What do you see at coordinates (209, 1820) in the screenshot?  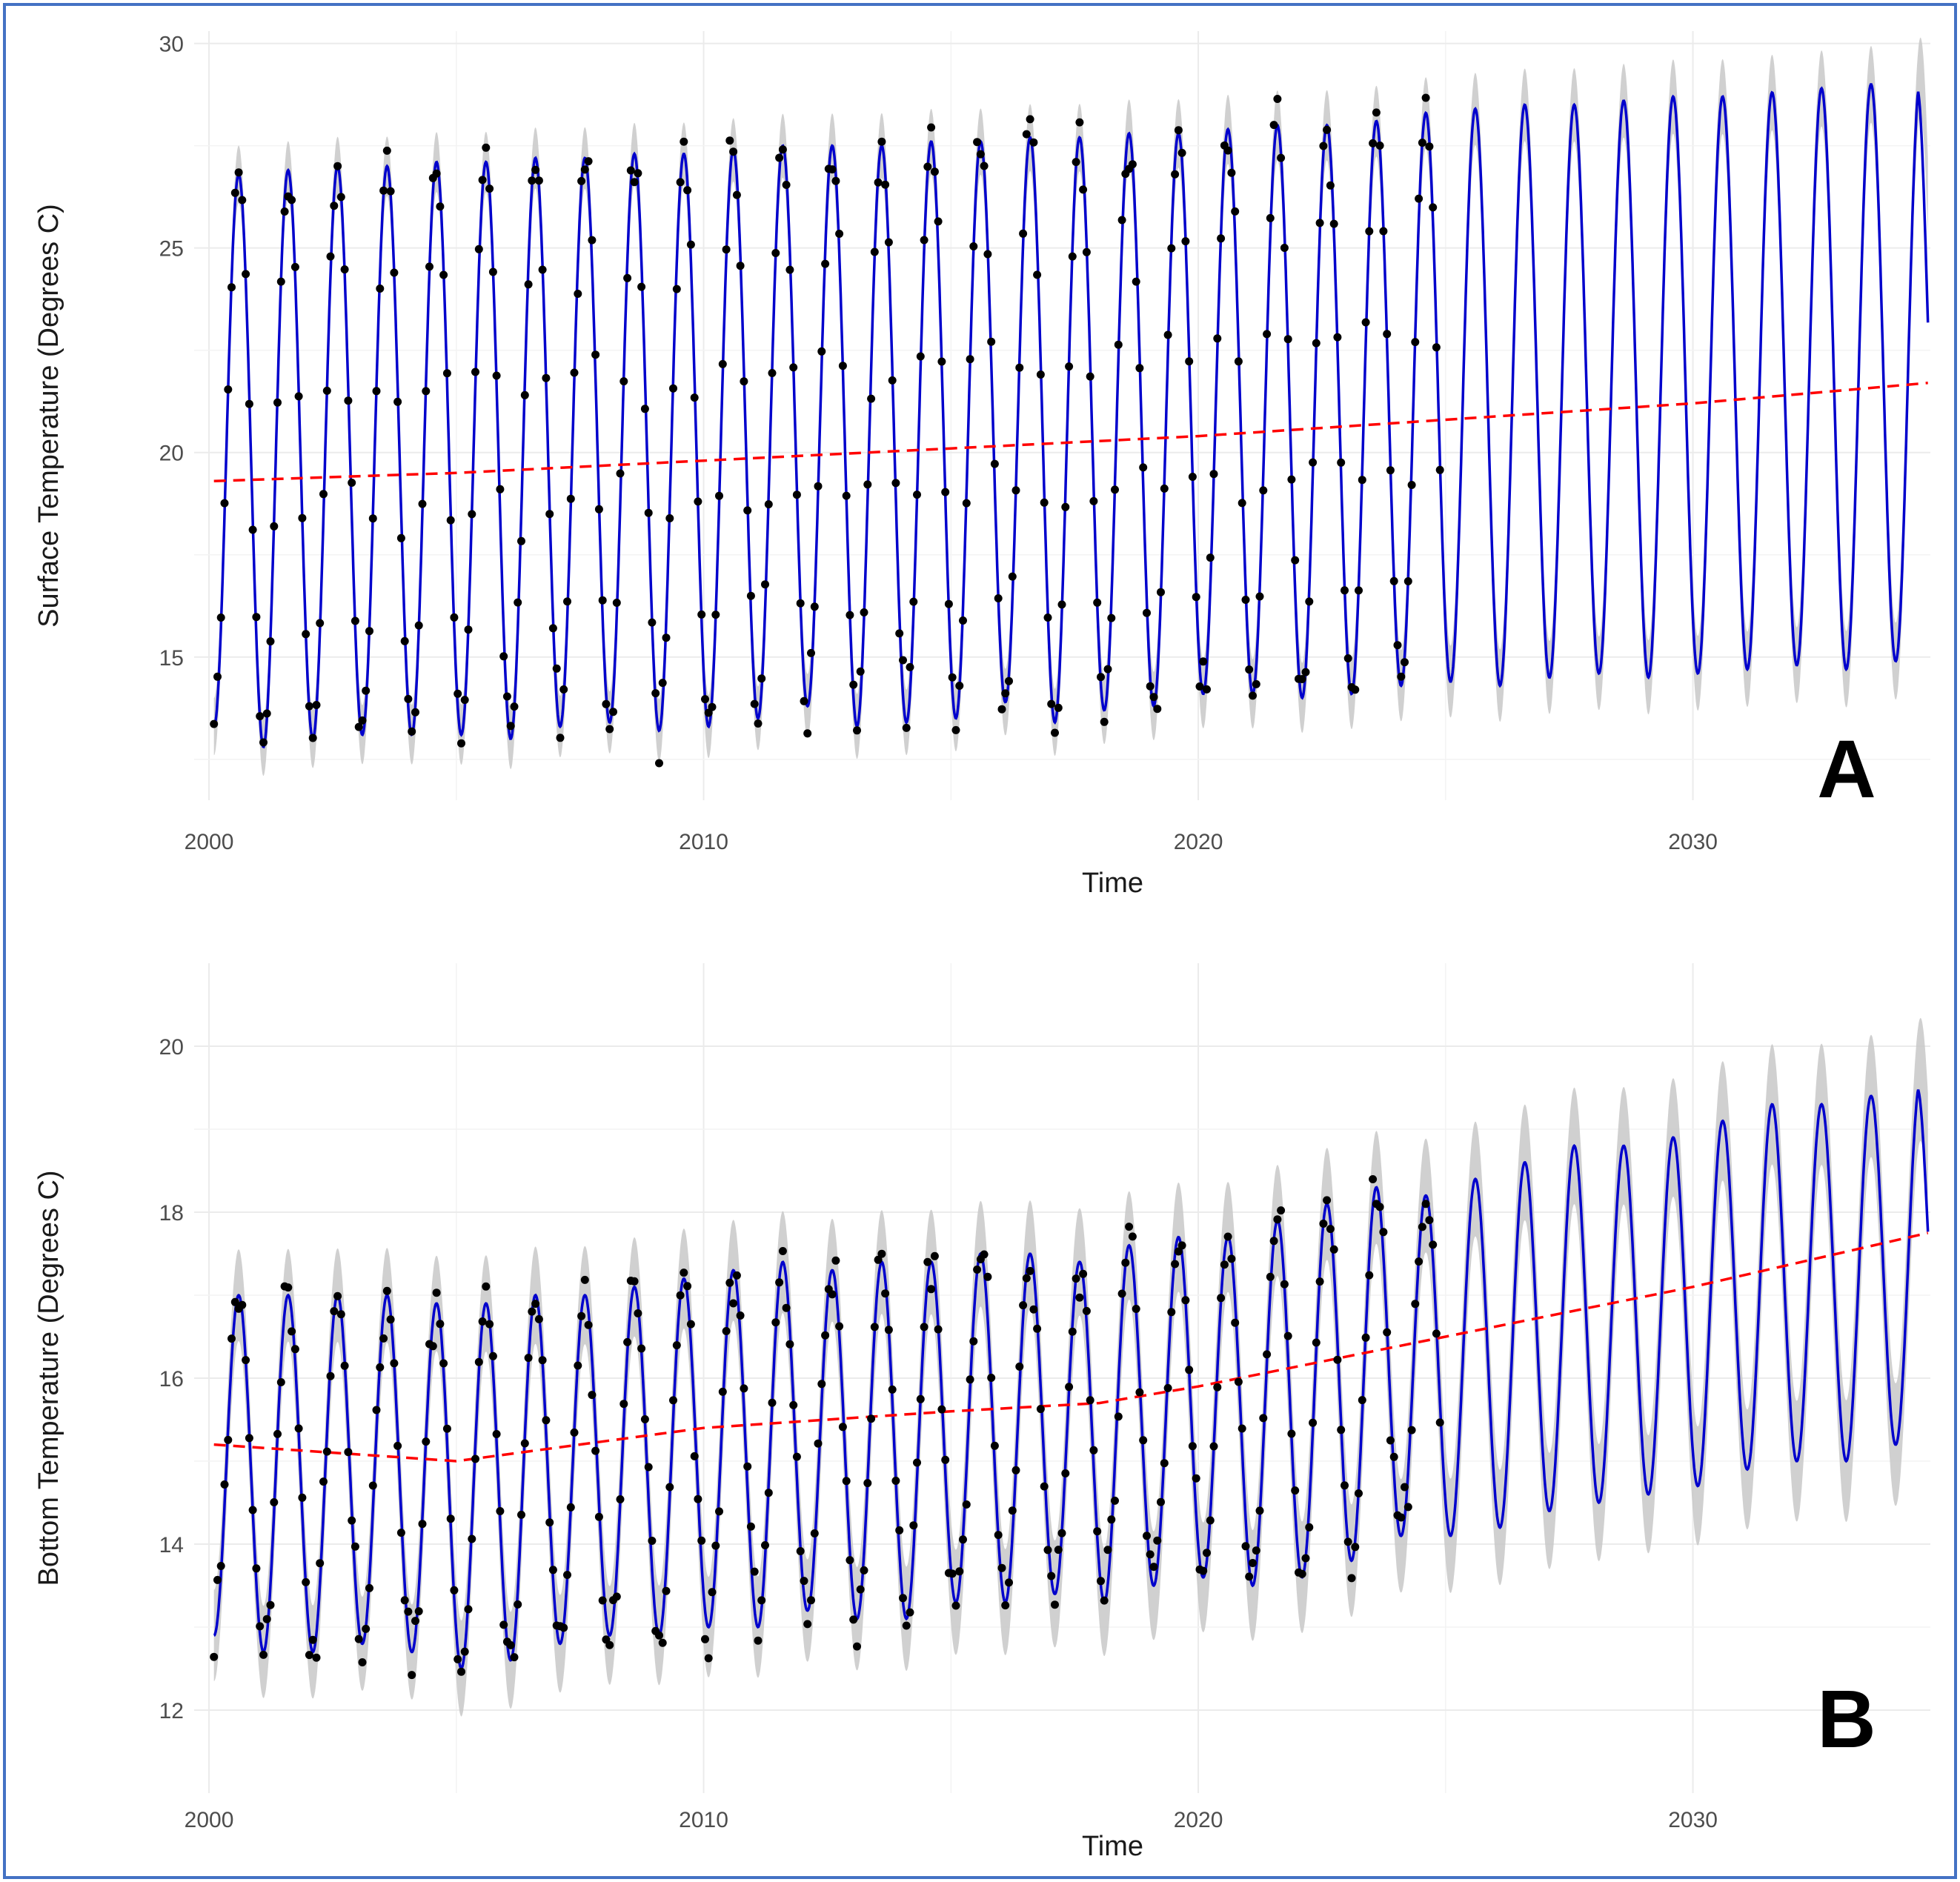 I see `panel-b-xtick: 2000` at bounding box center [209, 1820].